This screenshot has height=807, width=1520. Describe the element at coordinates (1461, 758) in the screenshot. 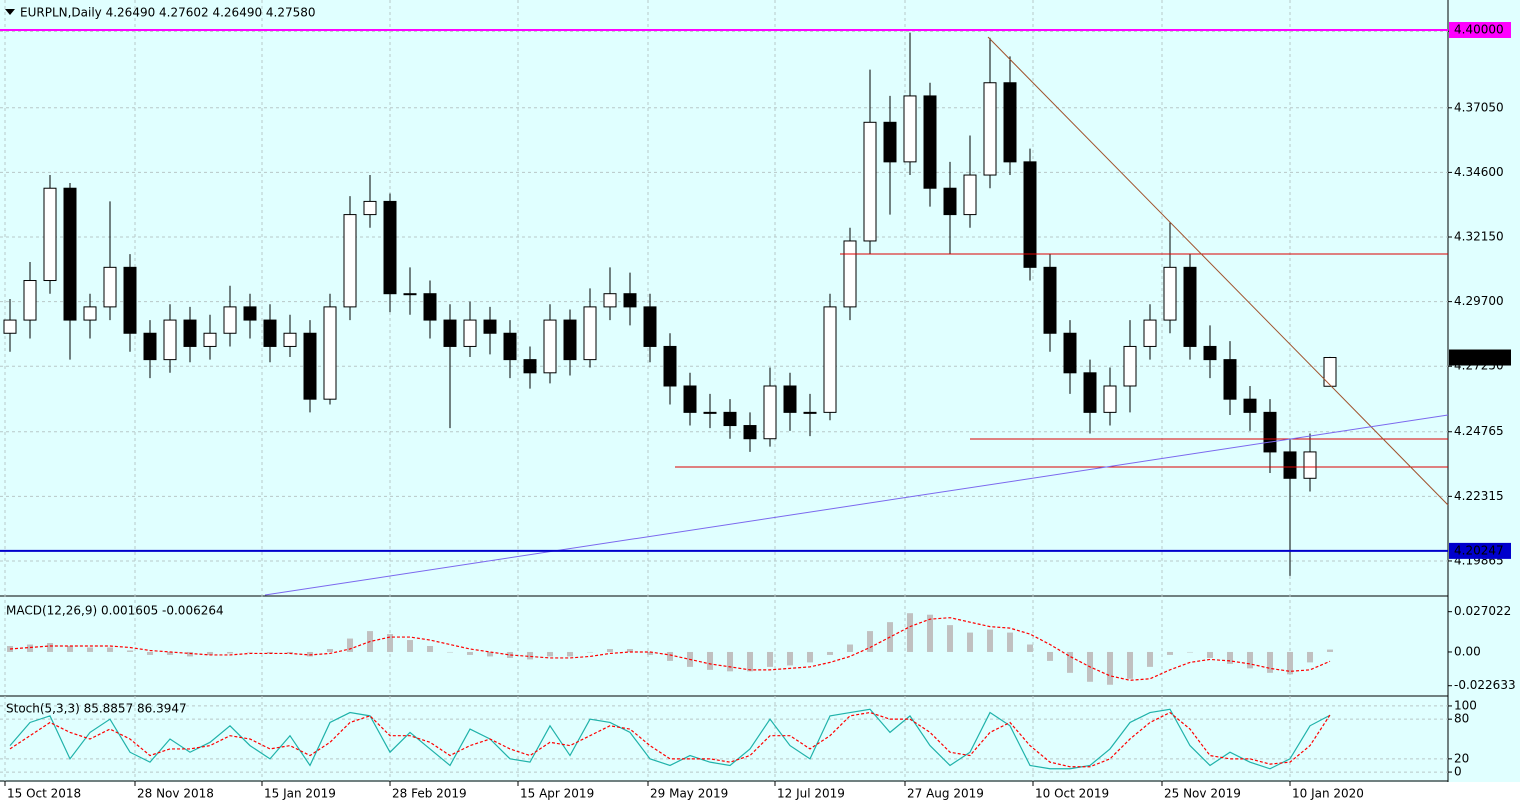

I see `y-tick-label: 20` at that location.